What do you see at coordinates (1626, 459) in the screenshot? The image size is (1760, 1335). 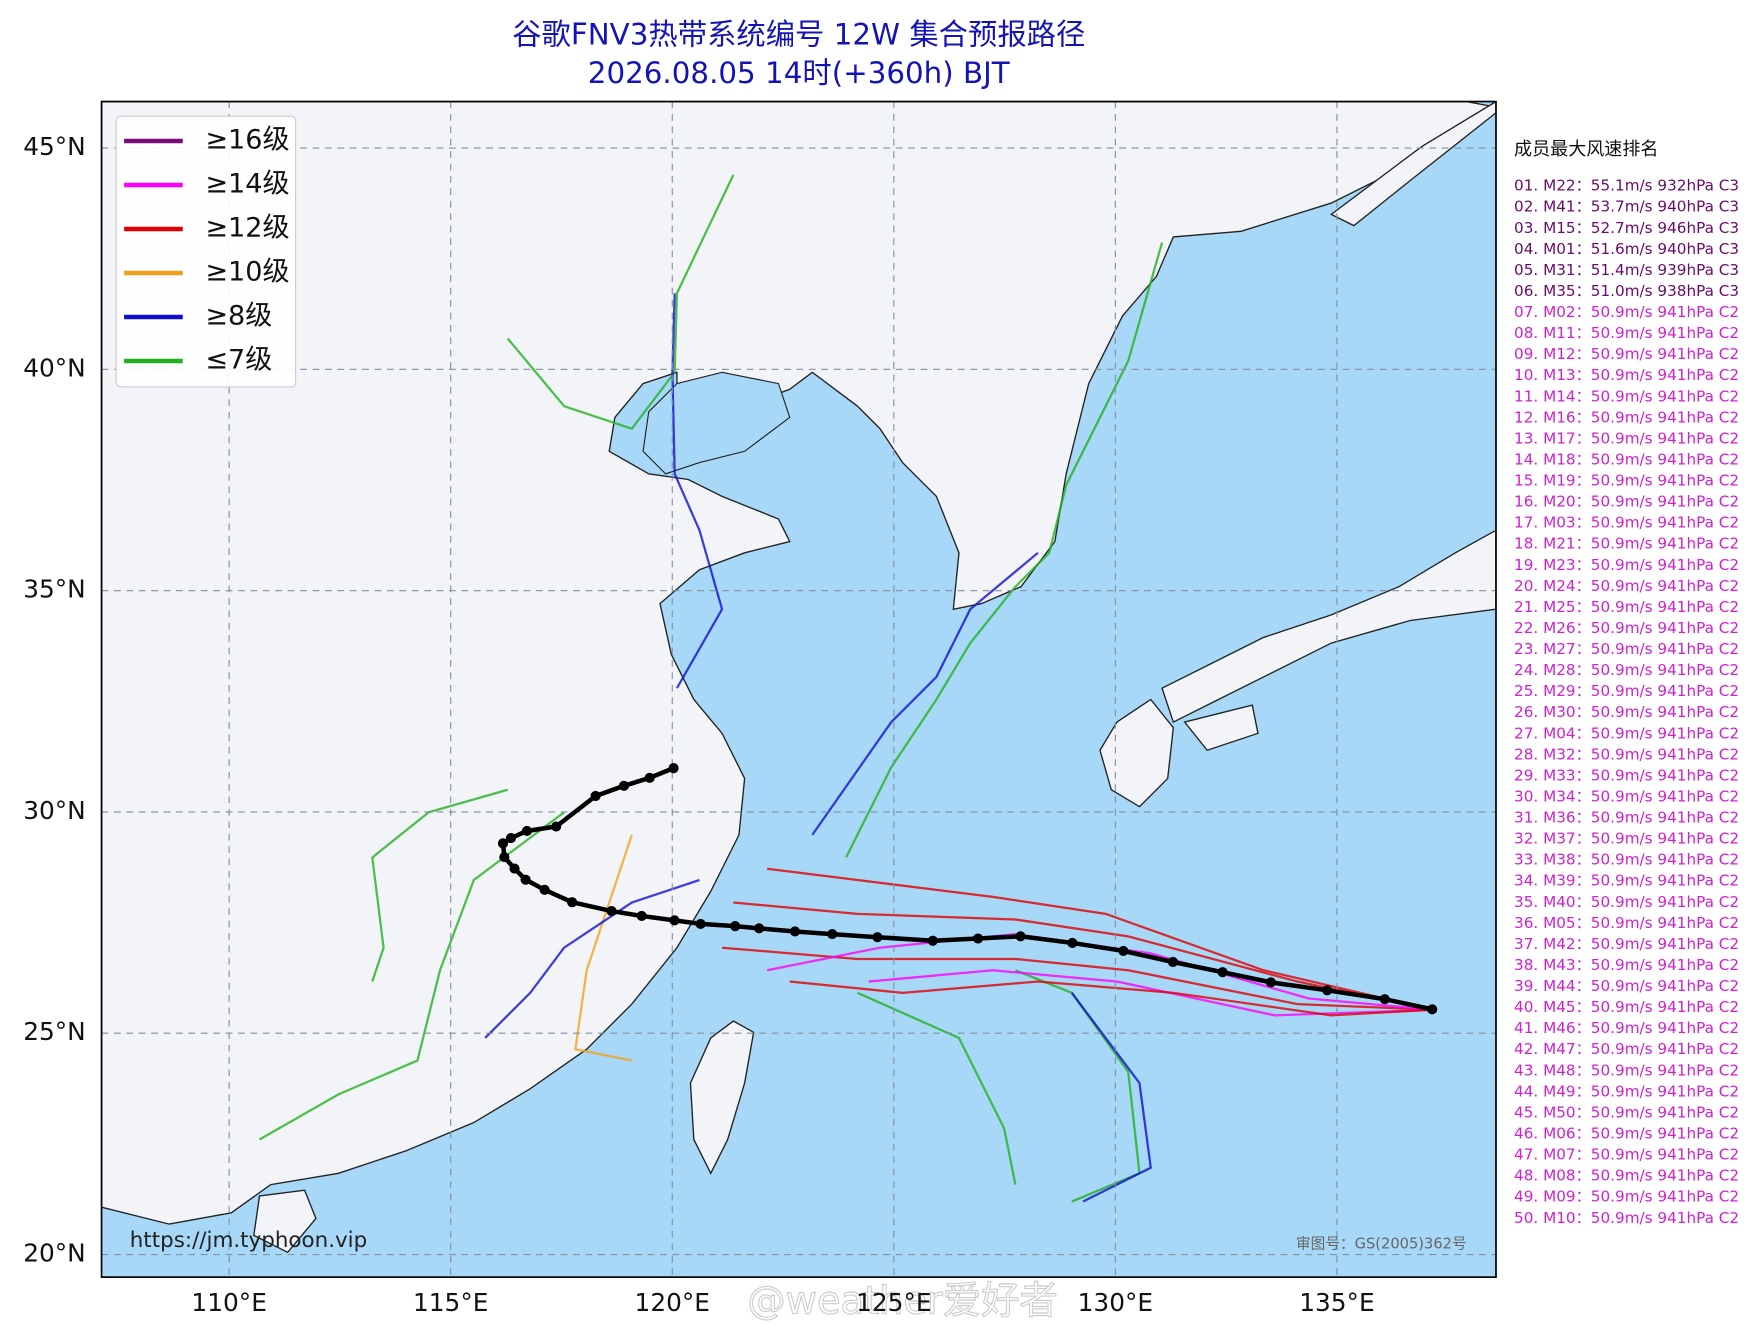 I see `ranking-item: 14. M18：50.9m/s 941hPa C2` at bounding box center [1626, 459].